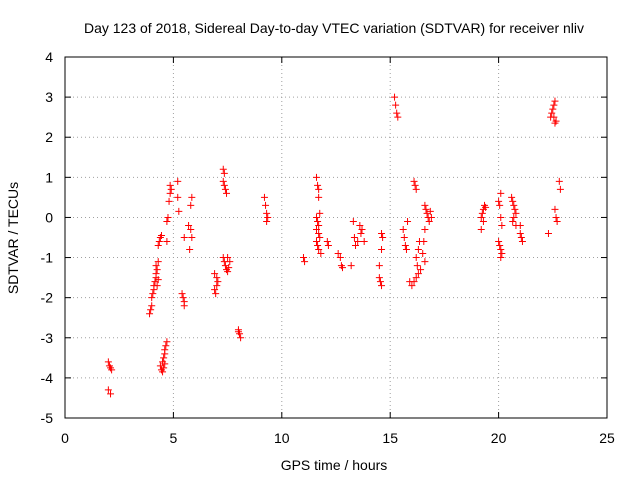 Image resolution: width=640 pixels, height=480 pixels. What do you see at coordinates (49, 97) in the screenshot?
I see `y-tick-label: 3` at bounding box center [49, 97].